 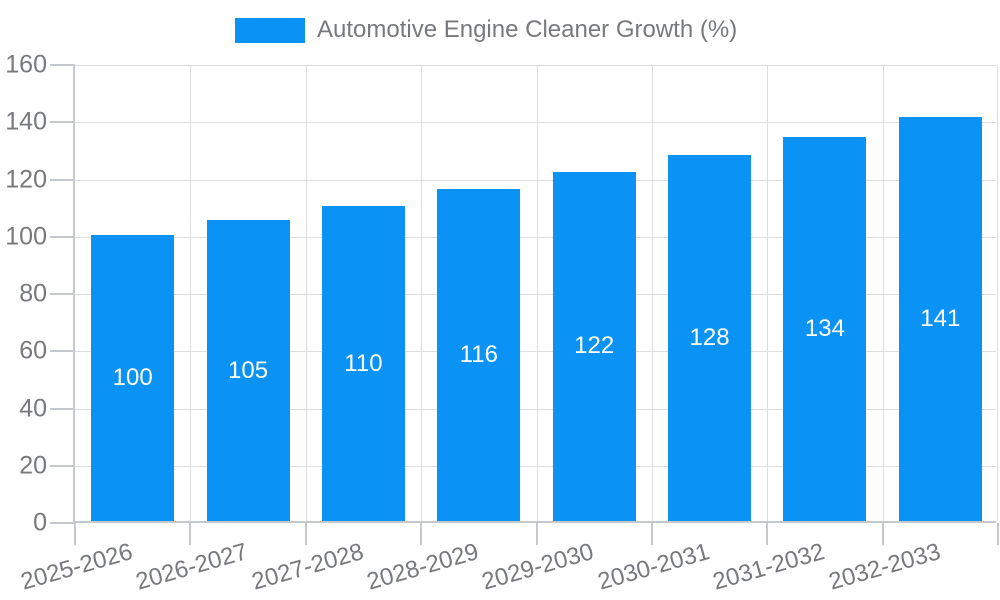 I want to click on bar-value-label: 105, so click(x=248, y=370).